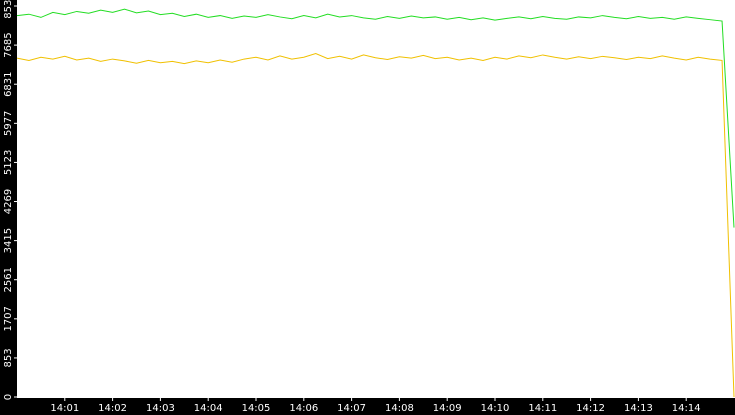 The width and height of the screenshot is (735, 415). I want to click on y-tick-label: 4269, so click(8, 201).